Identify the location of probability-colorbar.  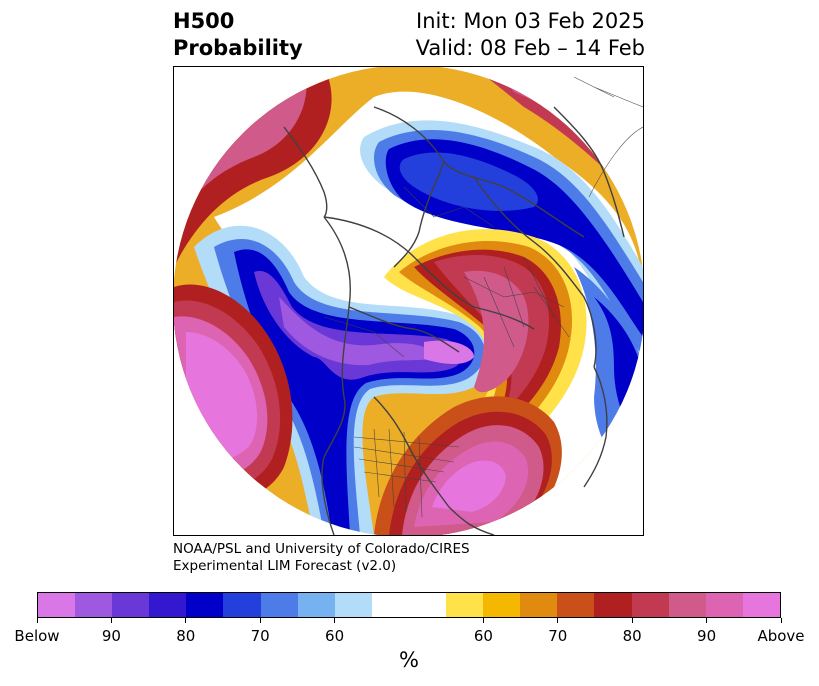
(409, 605).